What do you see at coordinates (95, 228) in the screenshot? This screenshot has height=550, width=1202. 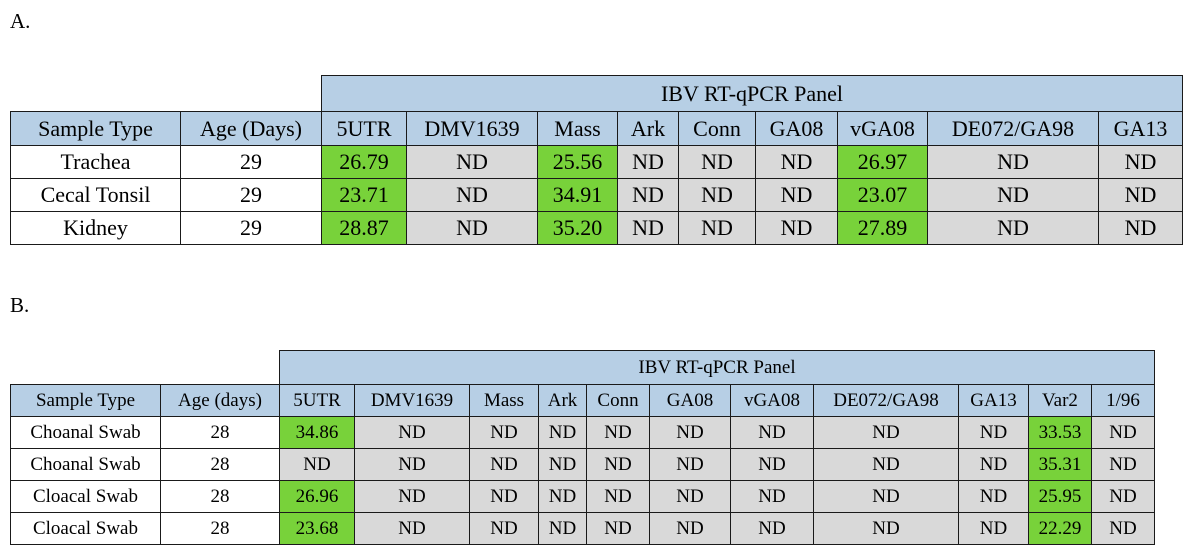 I see `sample-type-cell: Kidney` at bounding box center [95, 228].